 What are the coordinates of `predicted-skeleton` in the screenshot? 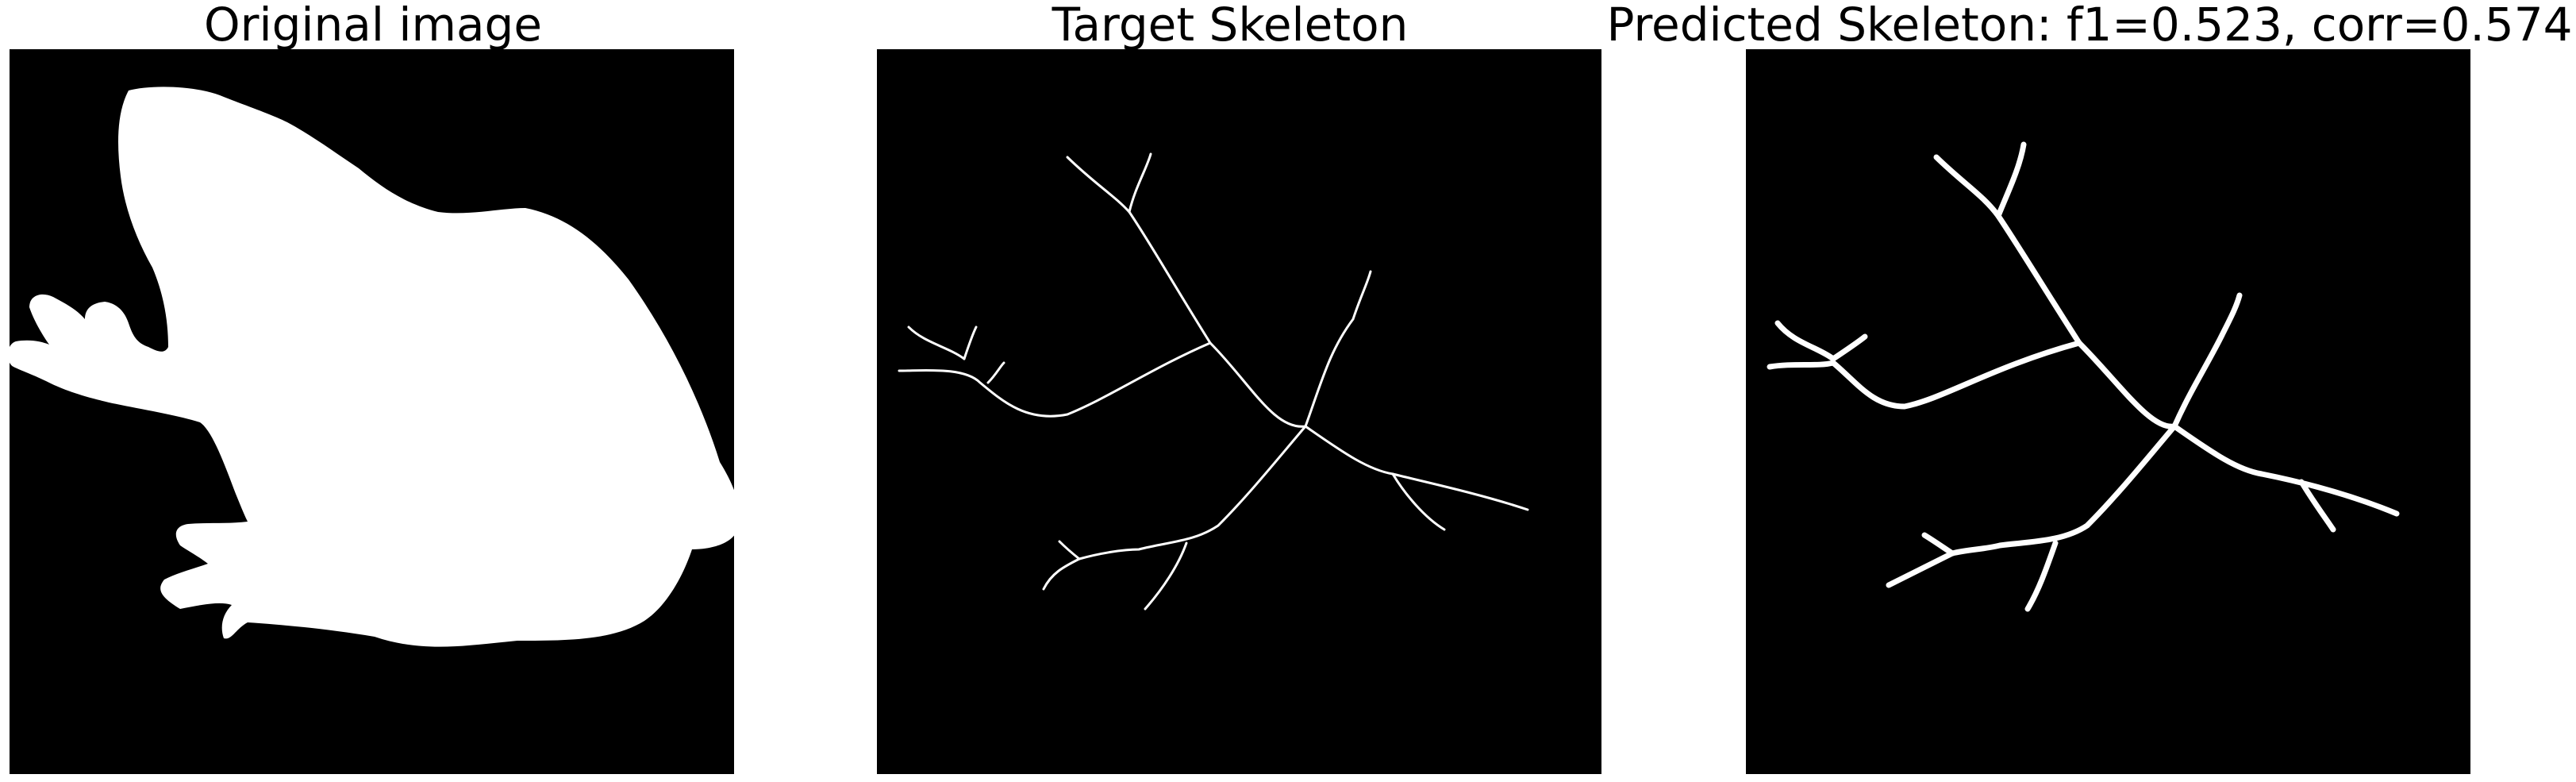 It's located at (2083, 376).